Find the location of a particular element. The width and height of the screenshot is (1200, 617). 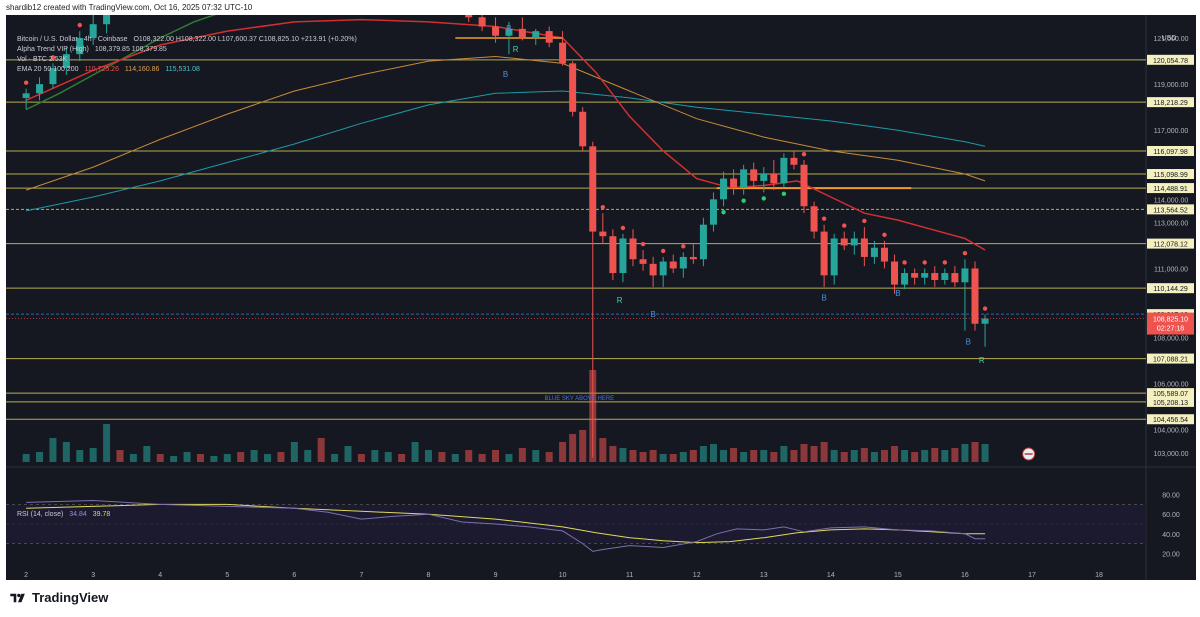

level-tag-label-11: 105,208.13 is located at coordinates (1170, 403).